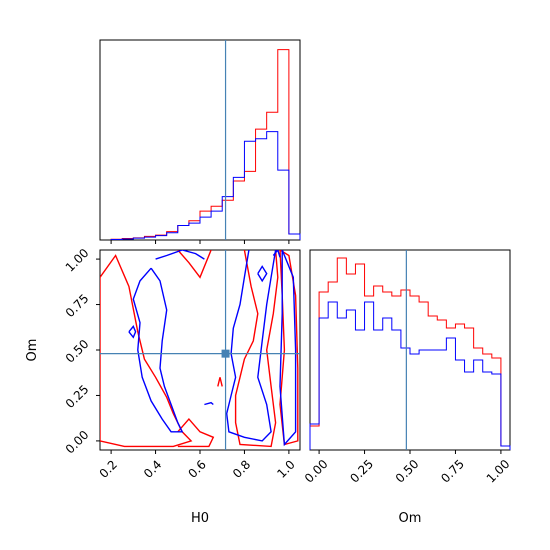 This screenshot has height=550, width=550. Describe the element at coordinates (77, 260) in the screenshot. I see `joint-y-tick-label-4: 1.00` at that location.